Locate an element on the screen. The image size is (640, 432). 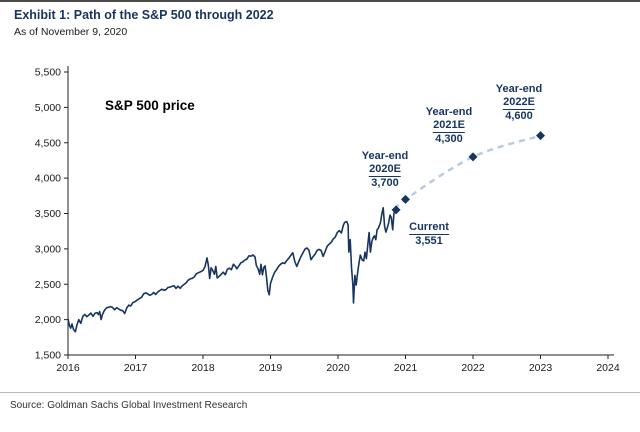
annotation-line-underlined: 2022E is located at coordinates (519, 103).